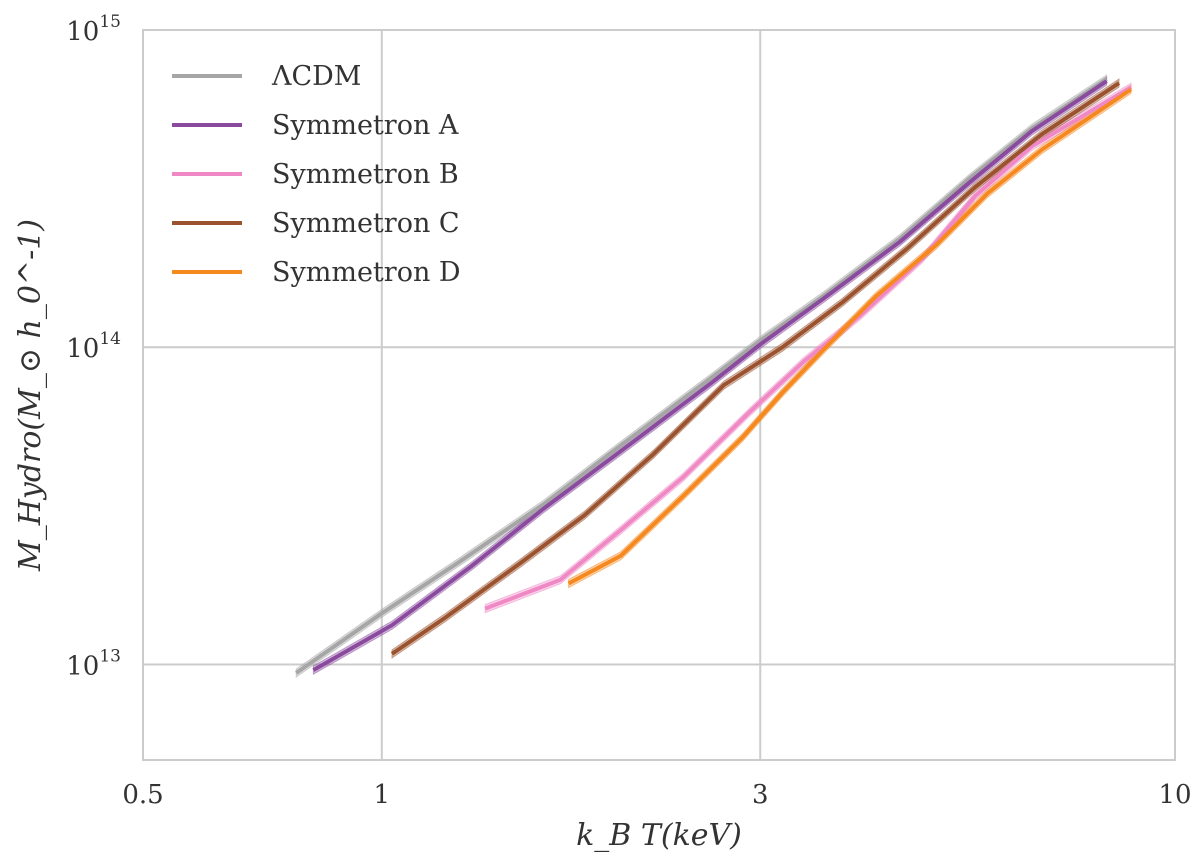 This screenshot has width=1200, height=862. Describe the element at coordinates (93, 29) in the screenshot. I see `y-tick-label-2: 1015` at that location.